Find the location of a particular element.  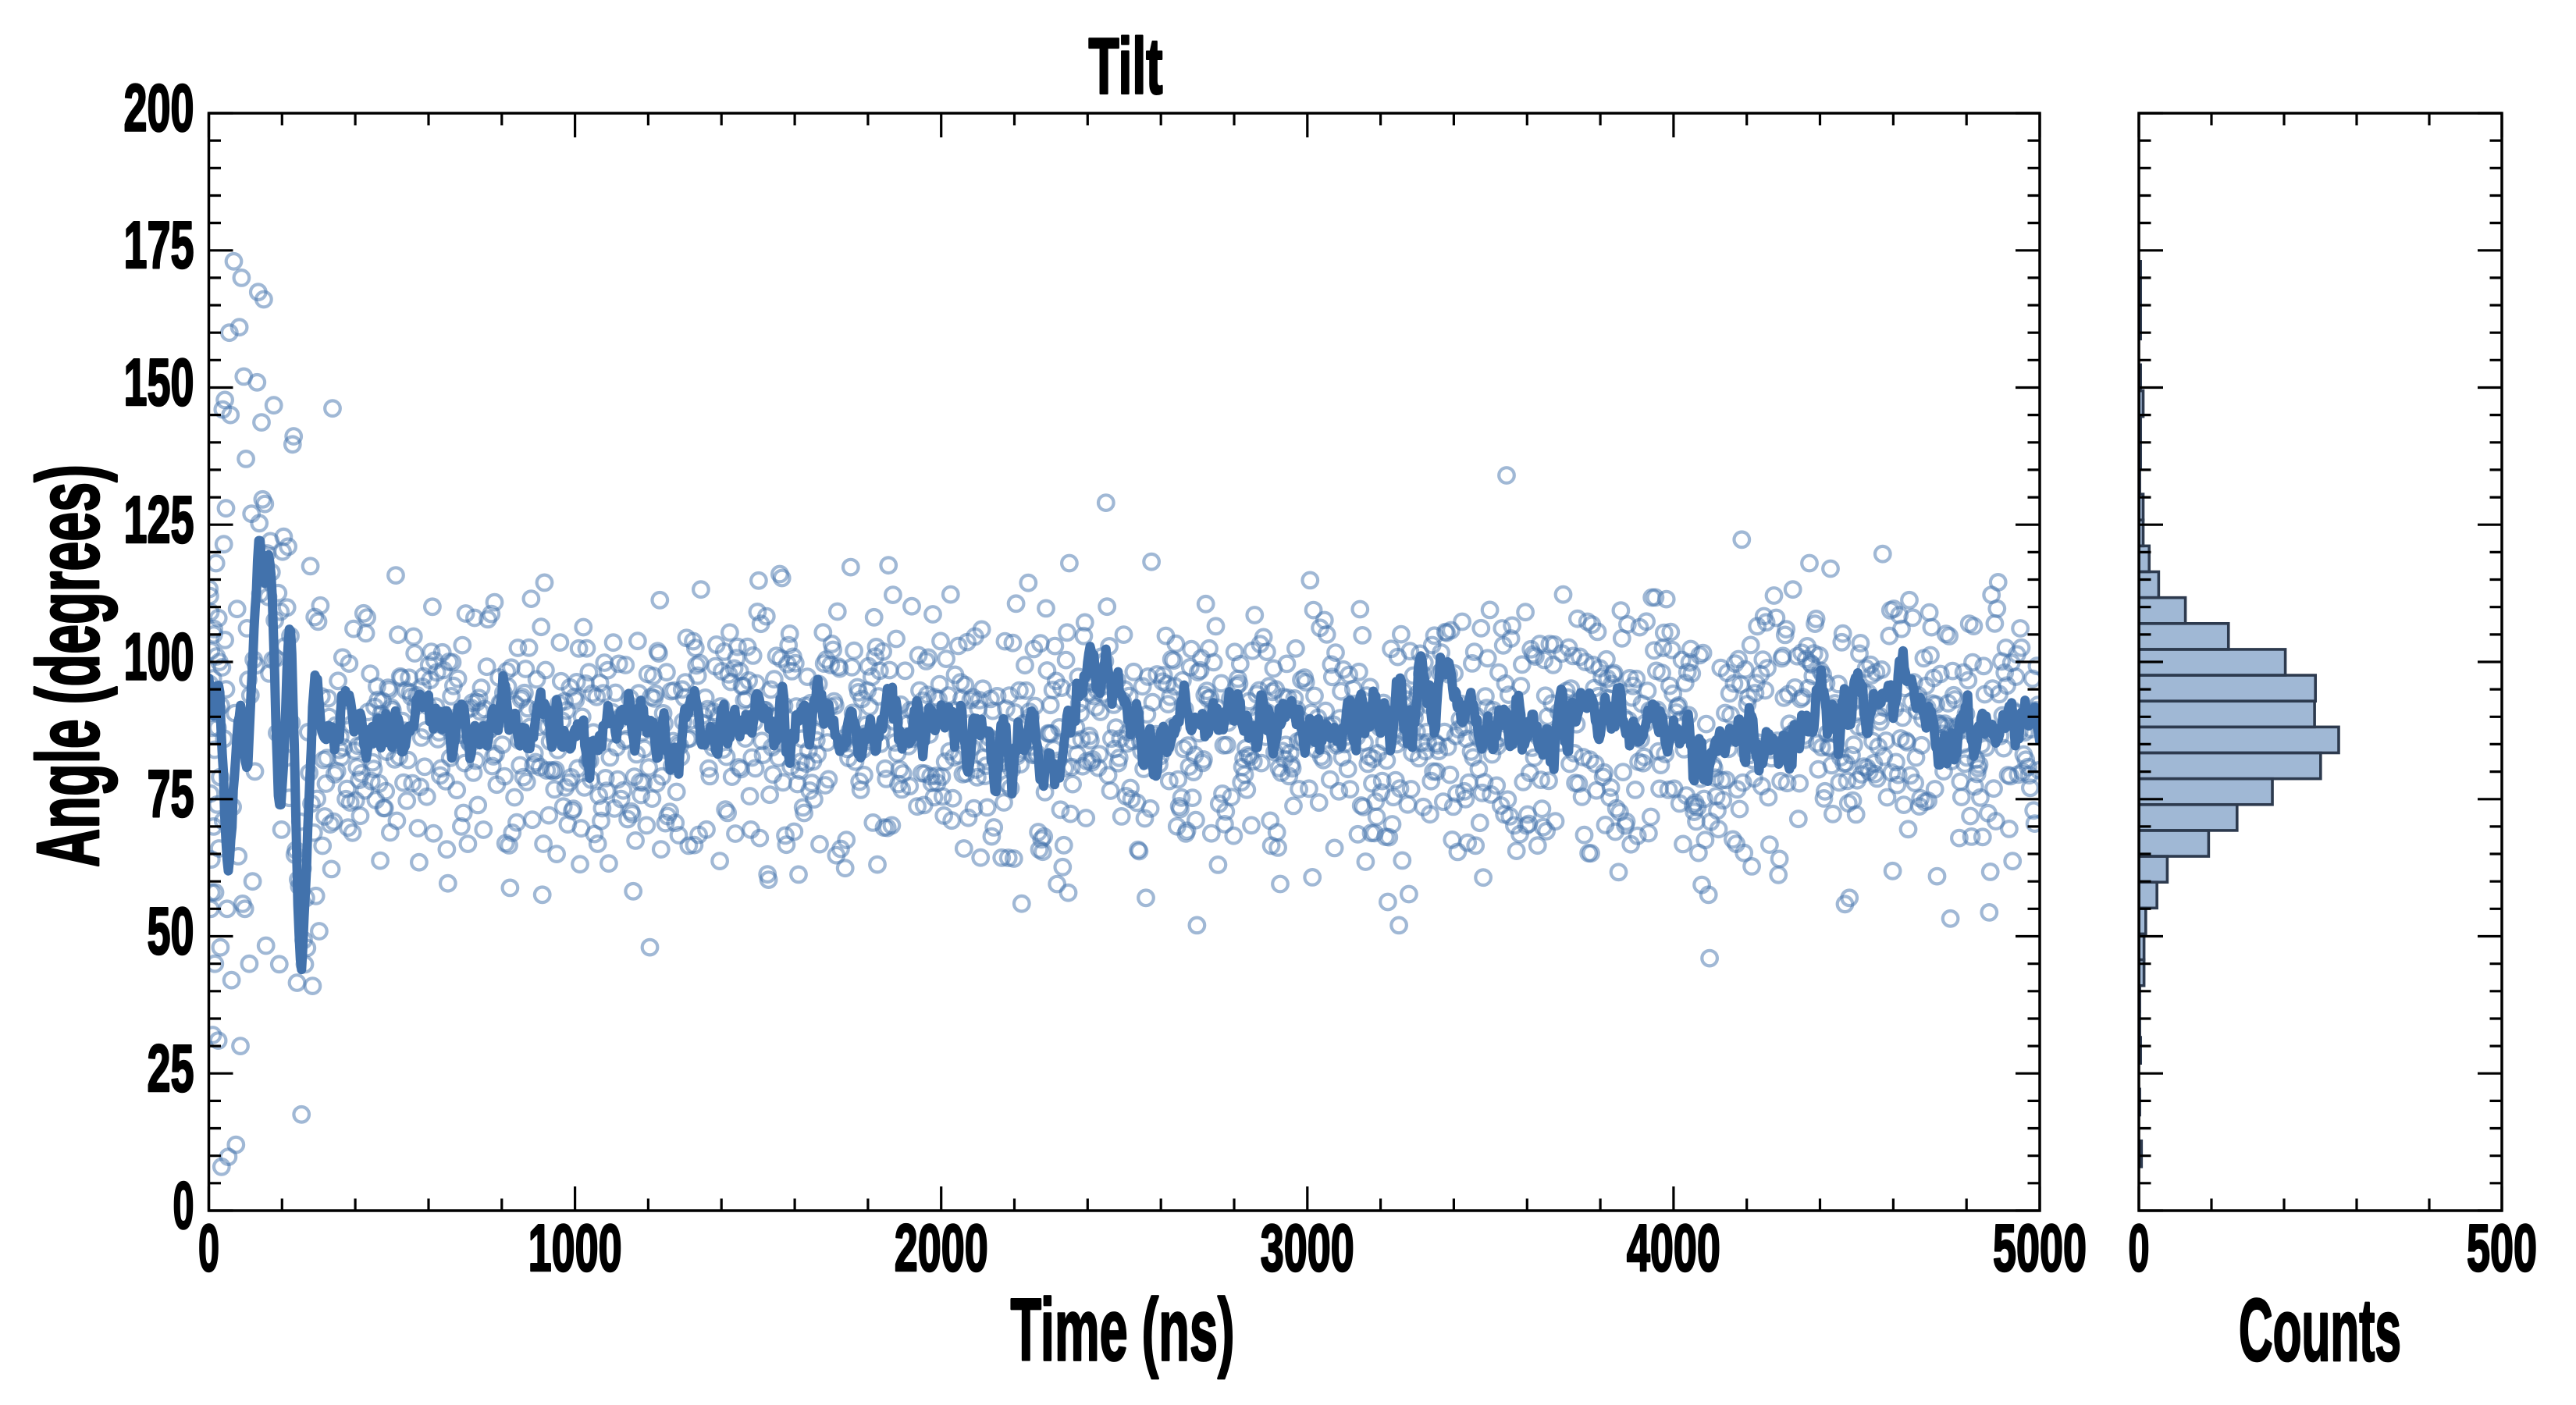

svg-text: Counts is located at coordinates (2320, 1330).